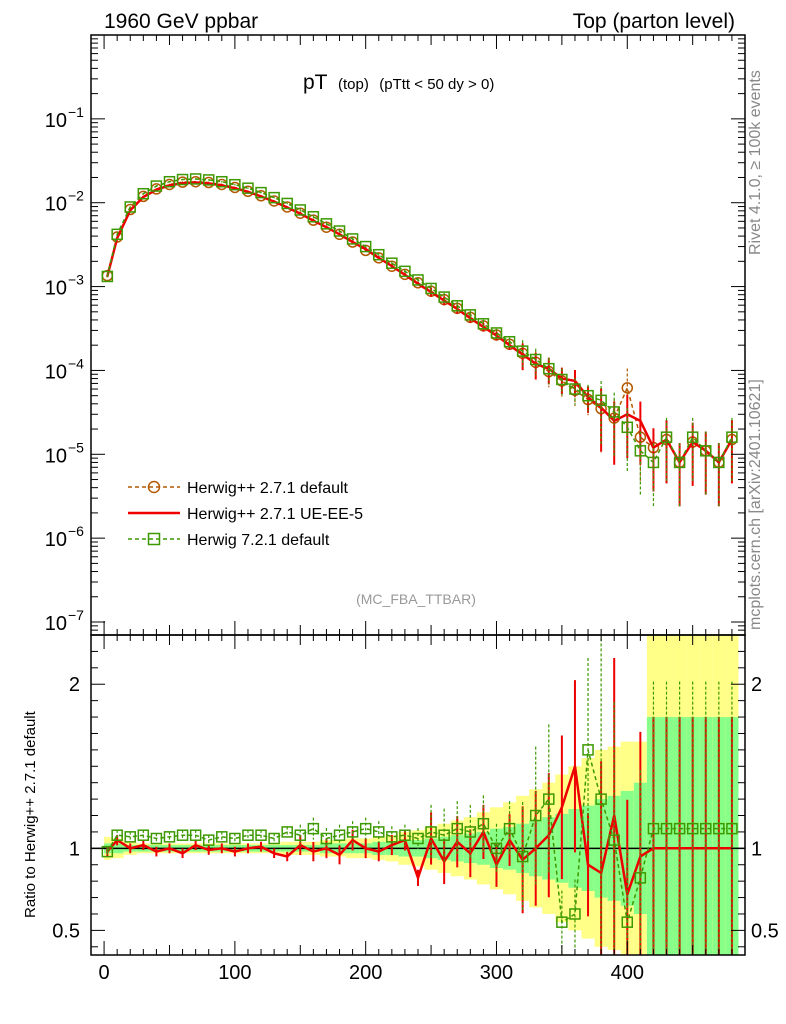 This screenshot has height=1024, width=786. What do you see at coordinates (76, 280) in the screenshot?
I see `main-ytick-exponent: −3` at bounding box center [76, 280].